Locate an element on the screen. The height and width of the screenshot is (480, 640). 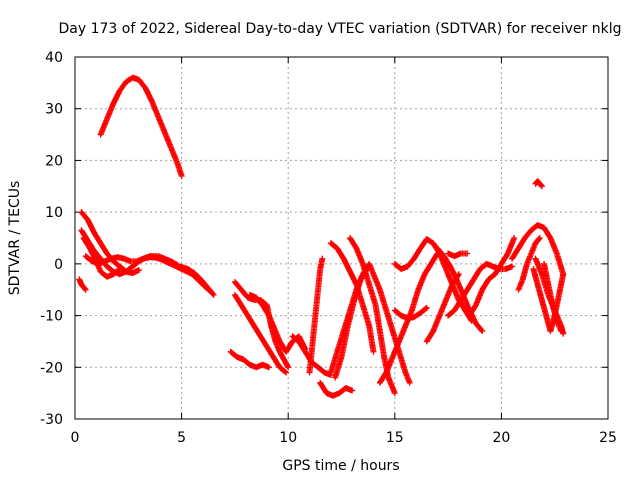
series-arc-p is located at coordinates (372, 316).